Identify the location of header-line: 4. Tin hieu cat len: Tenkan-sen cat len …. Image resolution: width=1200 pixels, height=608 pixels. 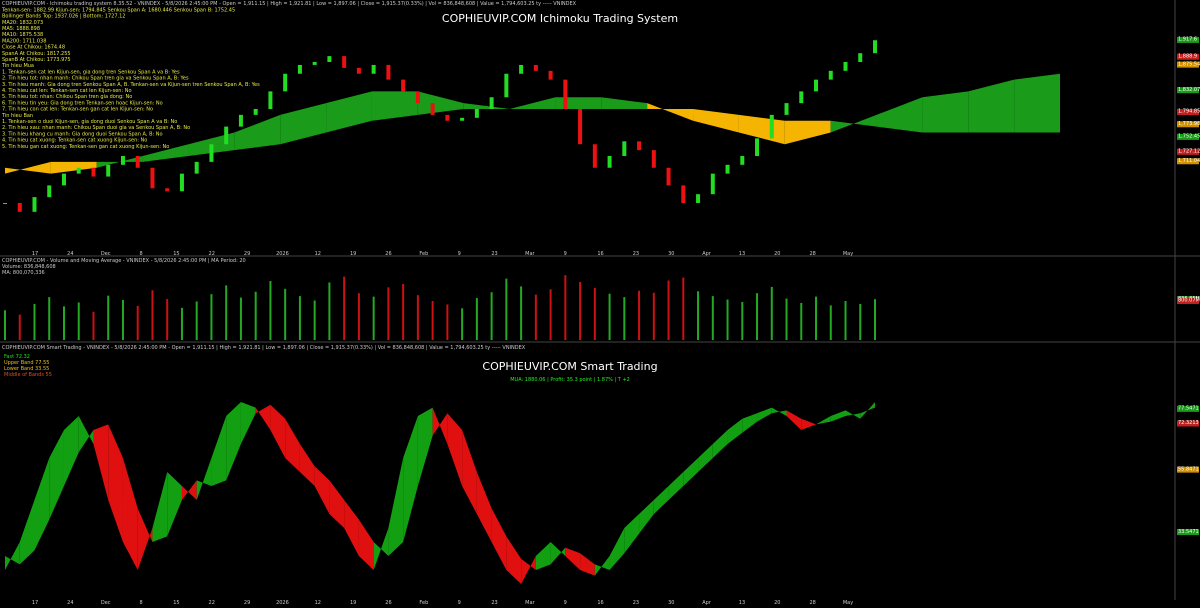
(67, 91).